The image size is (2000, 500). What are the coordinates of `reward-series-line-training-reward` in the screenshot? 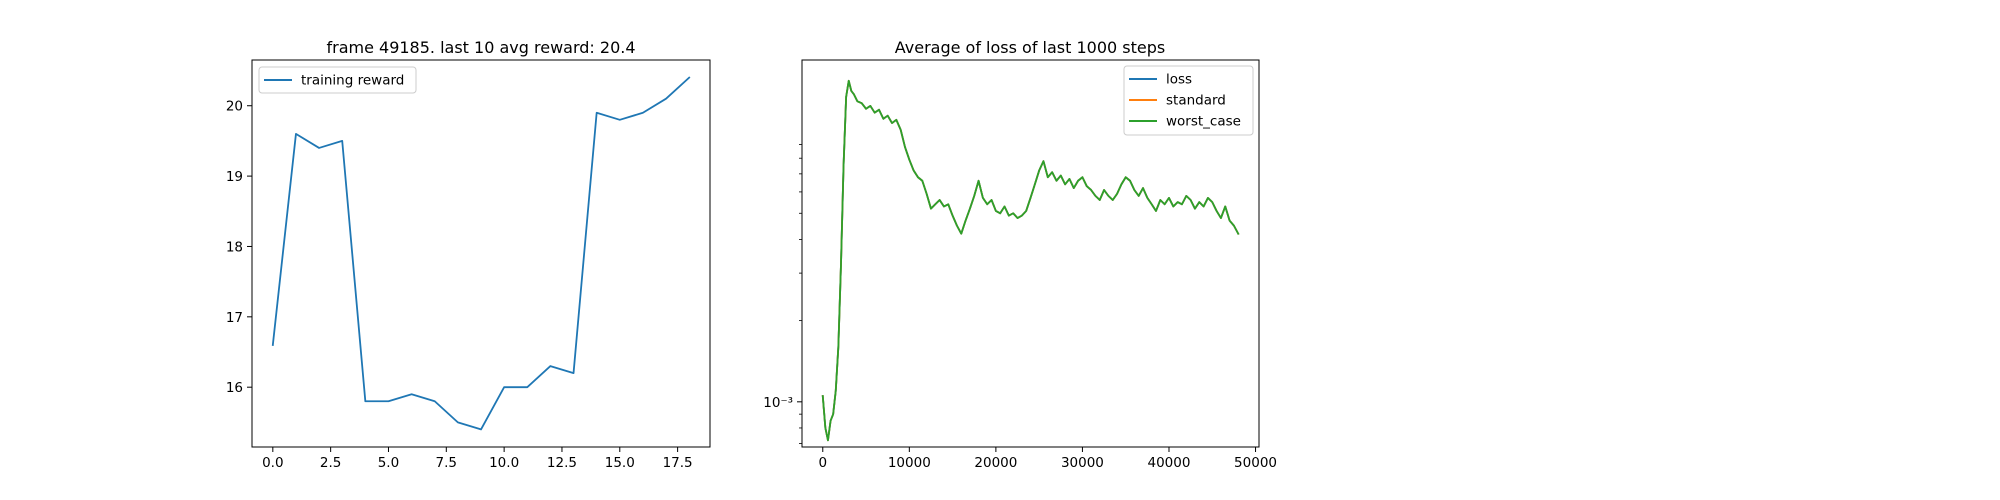 It's located at (481, 253).